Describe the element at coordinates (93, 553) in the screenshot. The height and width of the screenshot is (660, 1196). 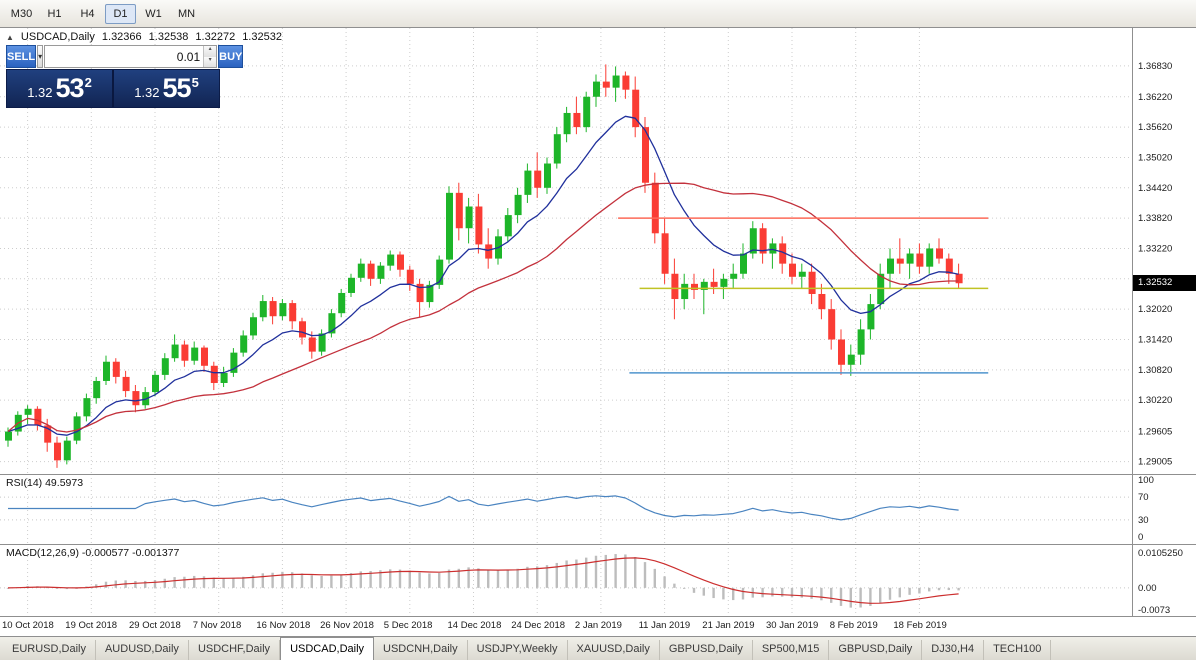
I see `macd-label: MACD(12,26,9) -0.000577 -0.001377` at that location.